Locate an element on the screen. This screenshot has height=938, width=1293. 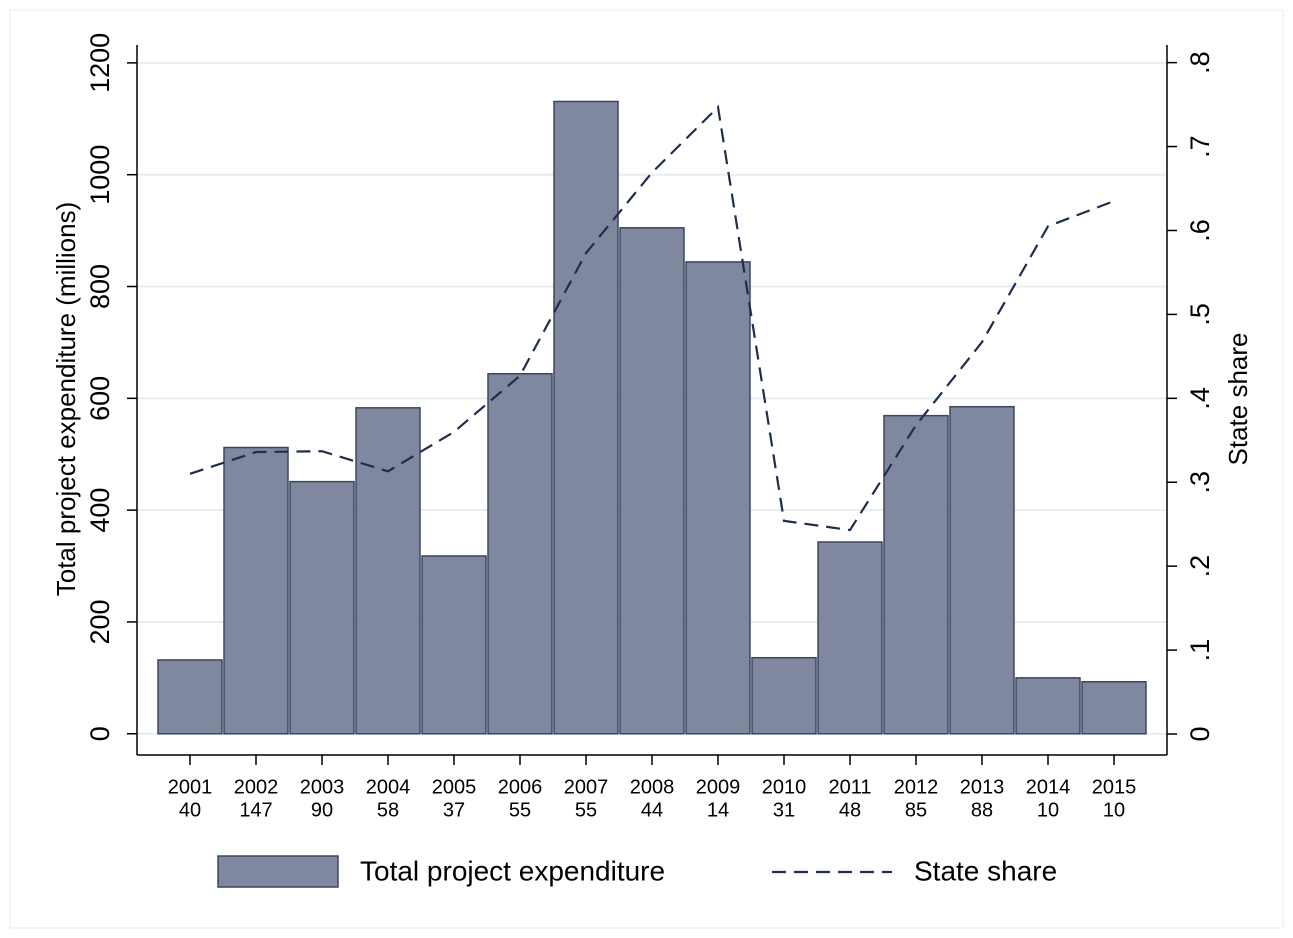
x-tick-label: 44 is located at coordinates (652, 810).